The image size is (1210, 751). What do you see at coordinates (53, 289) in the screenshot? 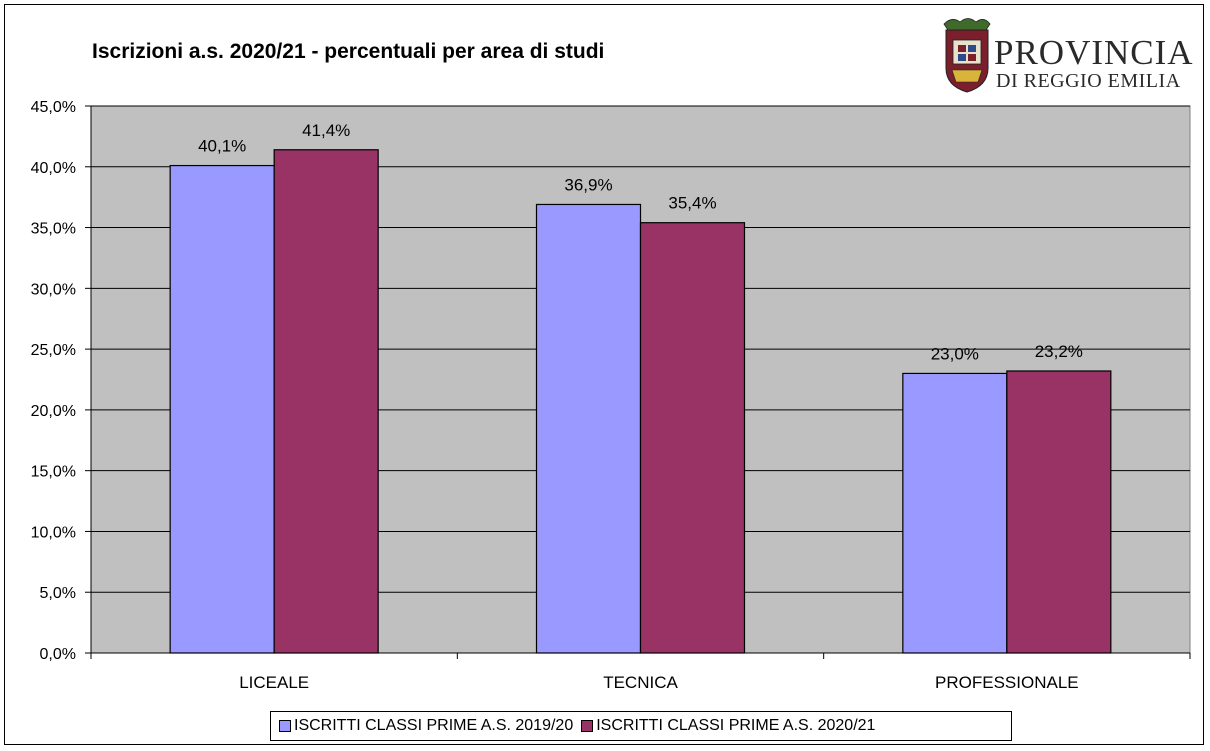
I see `y-tick-label: 30,0%` at bounding box center [53, 289].